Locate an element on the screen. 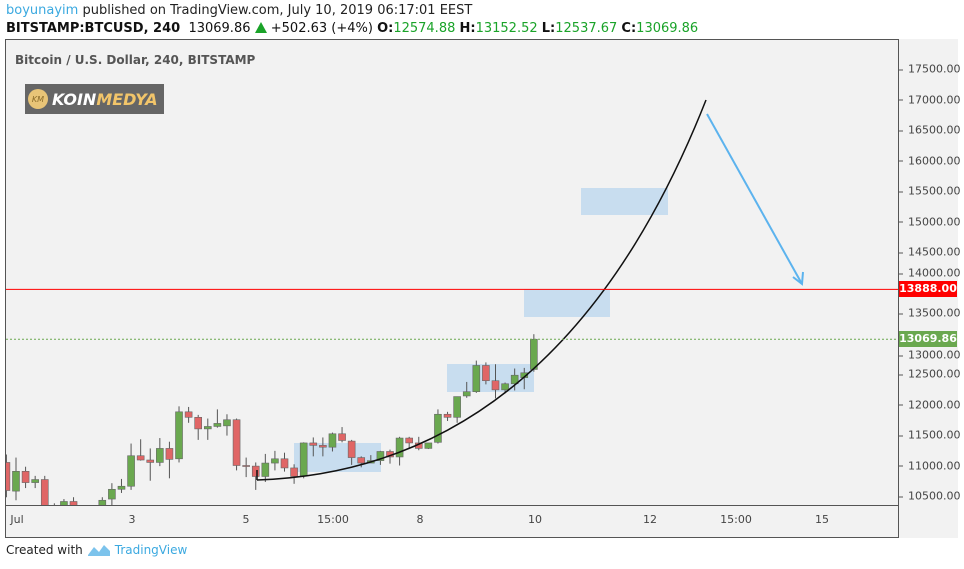  high-value: 13152.52 is located at coordinates (506, 28).